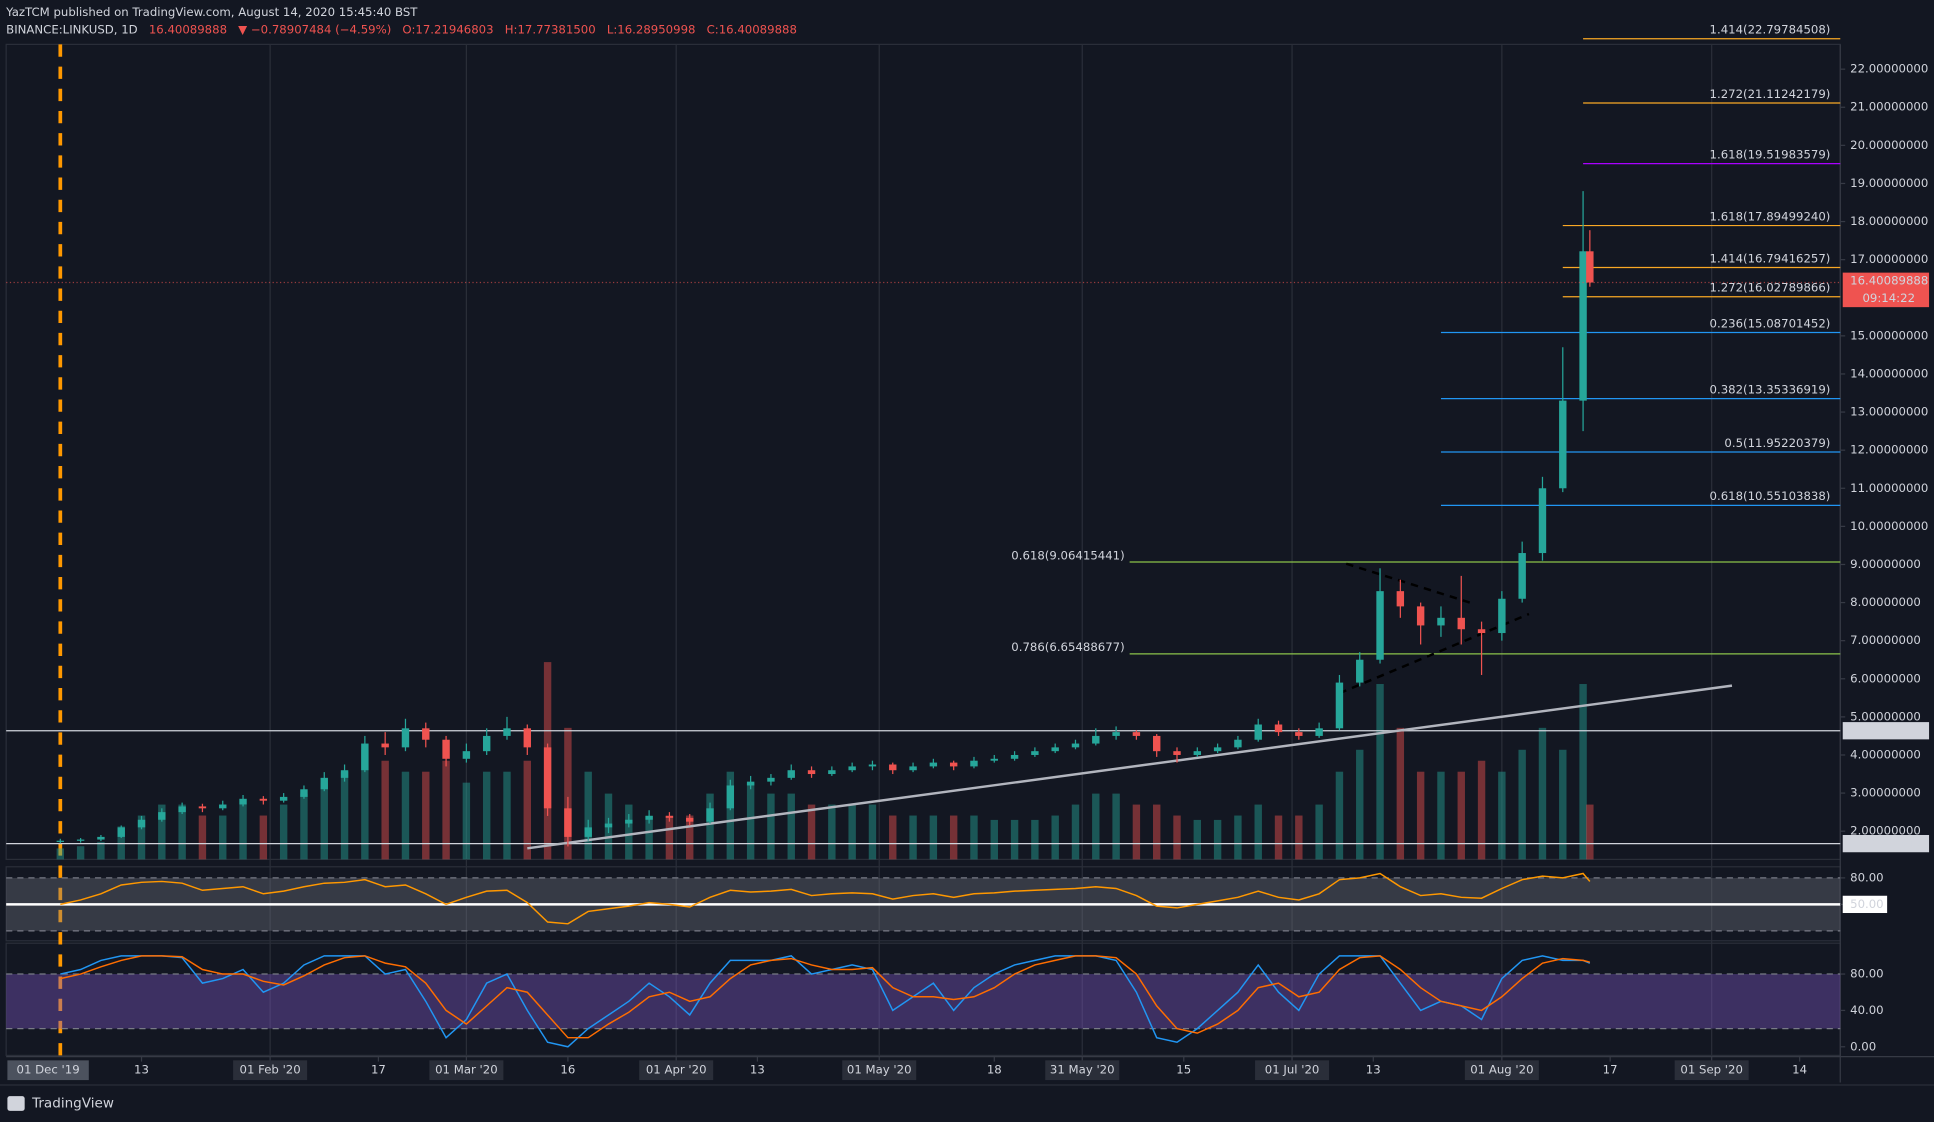 This screenshot has width=1934, height=1122. What do you see at coordinates (879, 1070) in the screenshot?
I see `x-tick-label: 01 May '20` at bounding box center [879, 1070].